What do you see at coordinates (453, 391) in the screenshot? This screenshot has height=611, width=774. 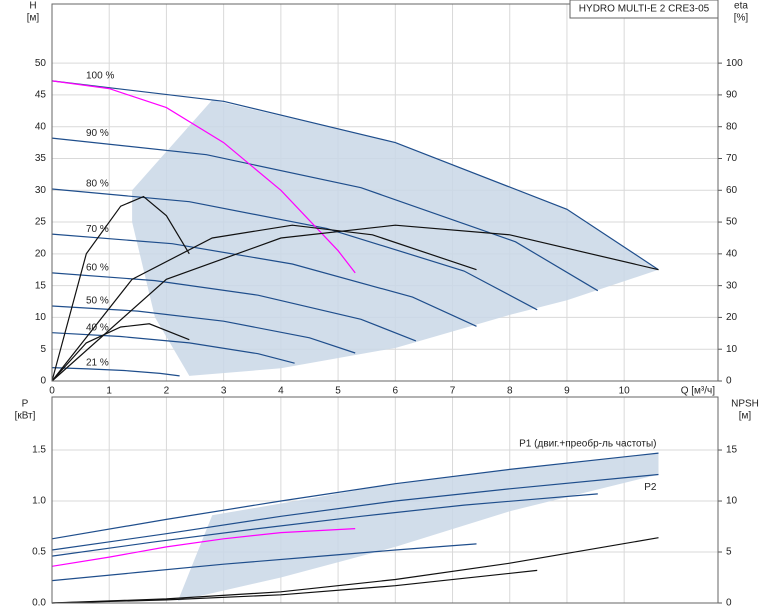 I see `x-tick-label: 7` at bounding box center [453, 391].